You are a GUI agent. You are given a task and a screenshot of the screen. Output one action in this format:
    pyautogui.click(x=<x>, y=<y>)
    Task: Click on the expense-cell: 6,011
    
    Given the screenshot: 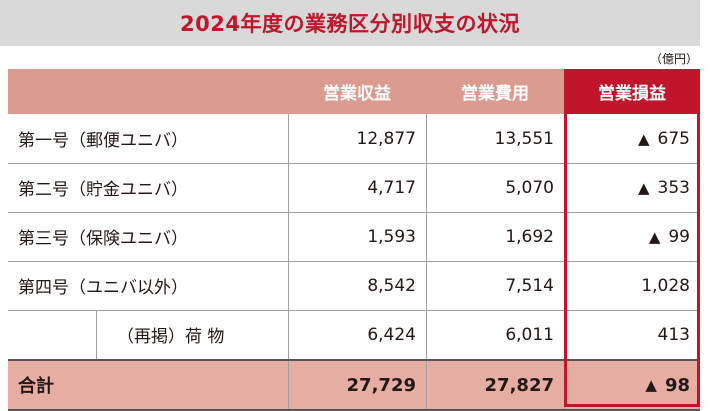 What is the action you would take?
    pyautogui.click(x=495, y=334)
    